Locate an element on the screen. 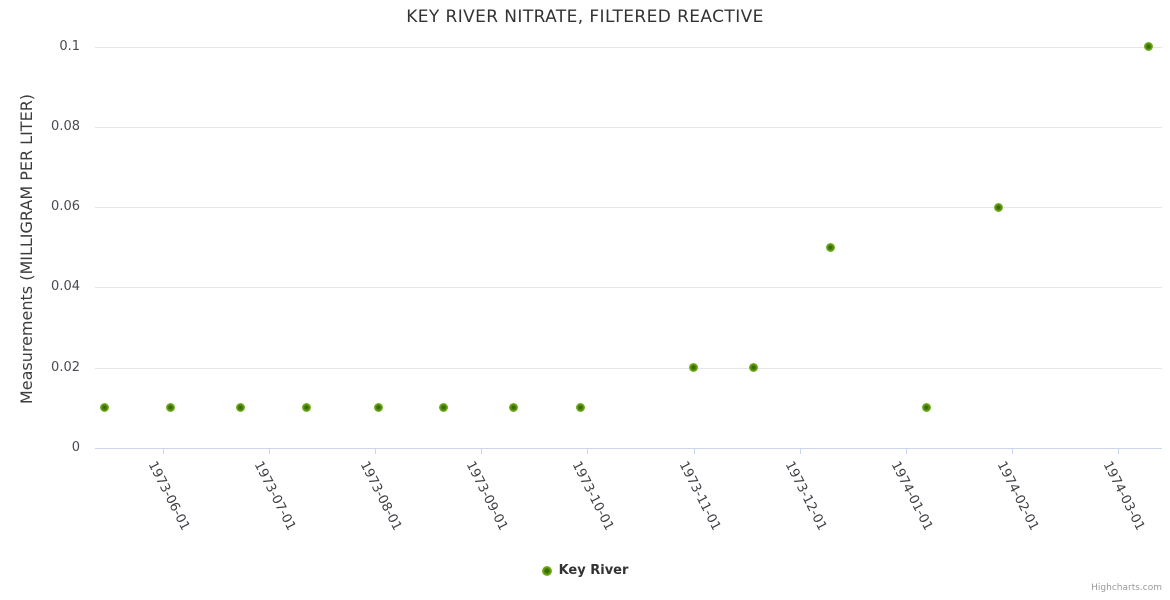 The image size is (1170, 600). legend-label: Key River is located at coordinates (593, 570).